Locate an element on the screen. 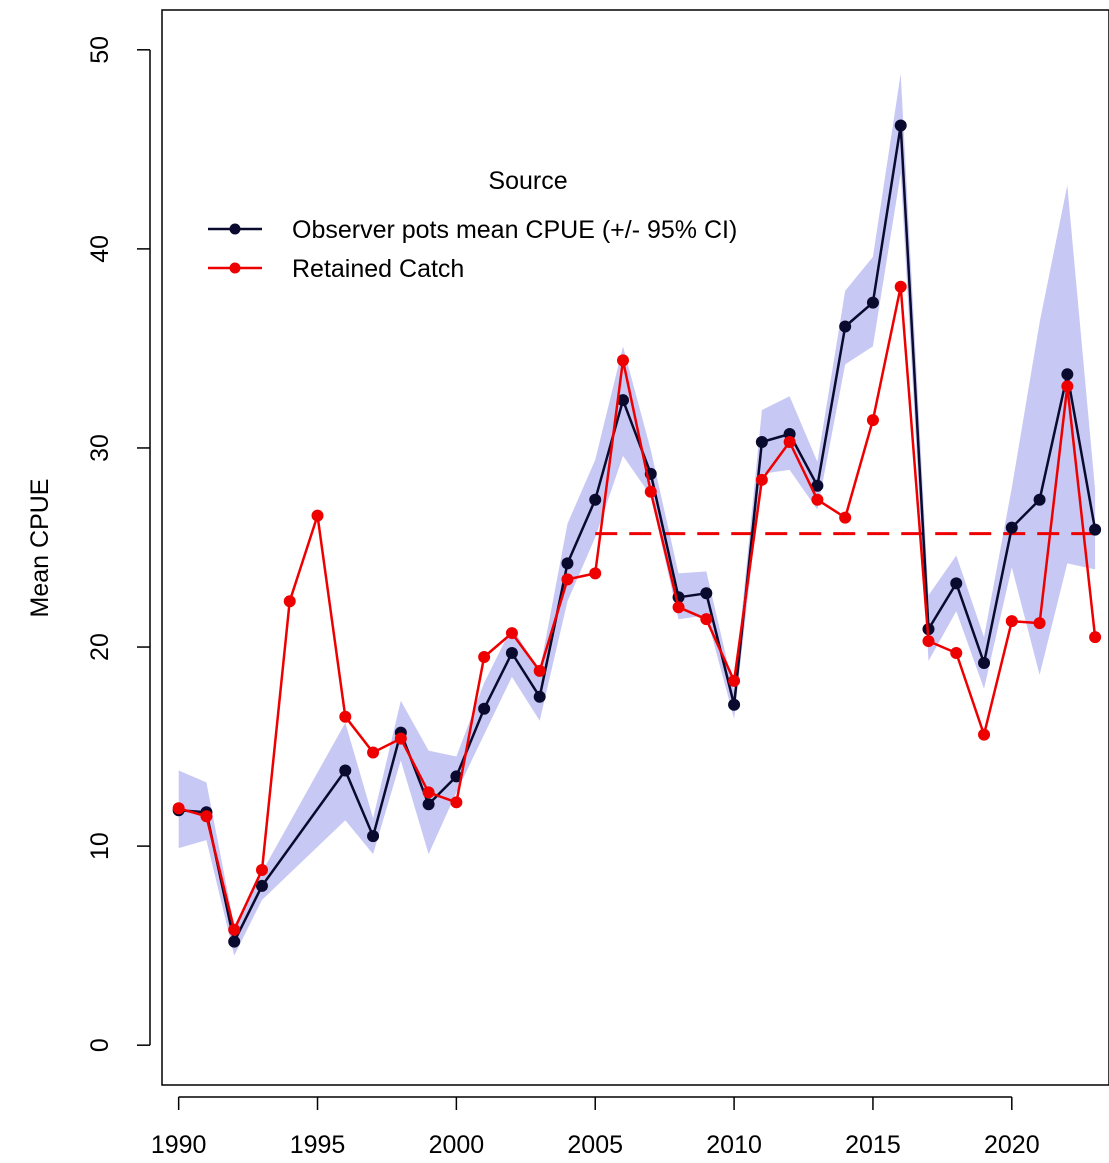 The width and height of the screenshot is (1109, 1163). legend-title: Source is located at coordinates (527, 181).